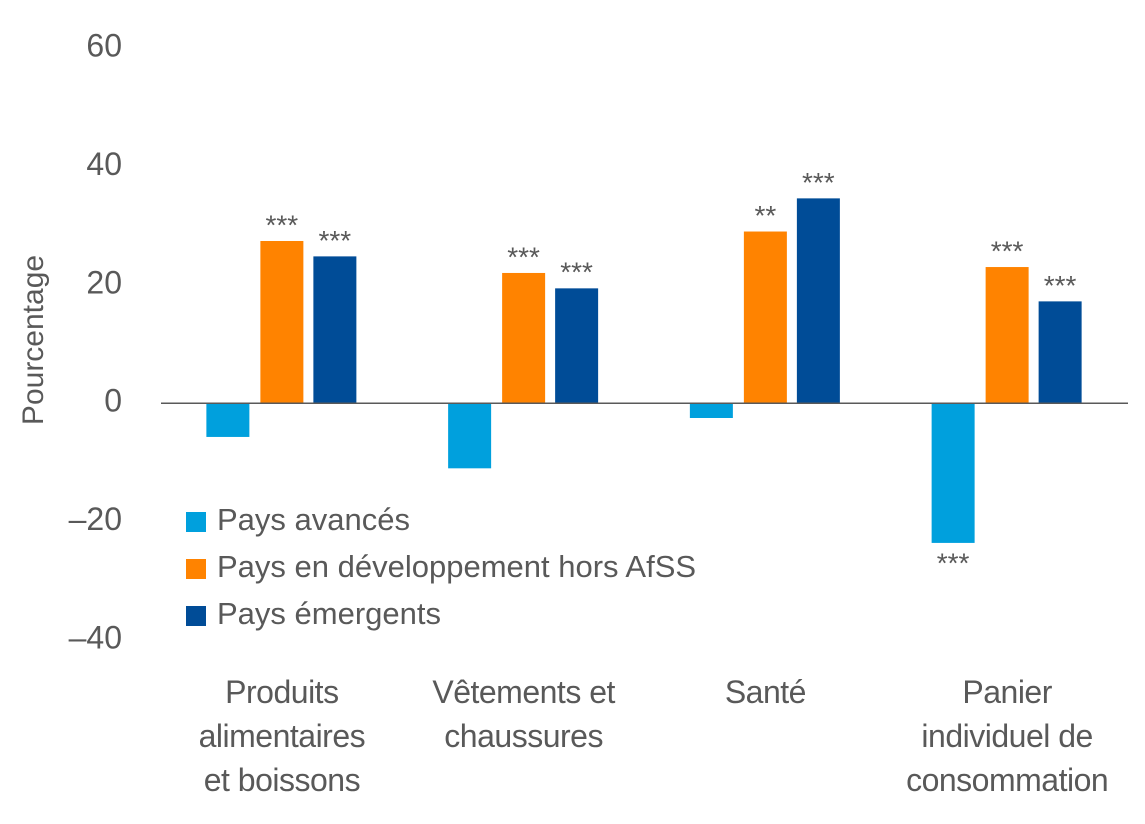 Image resolution: width=1145 pixels, height=824 pixels. What do you see at coordinates (523, 714) in the screenshot?
I see `x-tick-label: Vêtements et chaussures` at bounding box center [523, 714].